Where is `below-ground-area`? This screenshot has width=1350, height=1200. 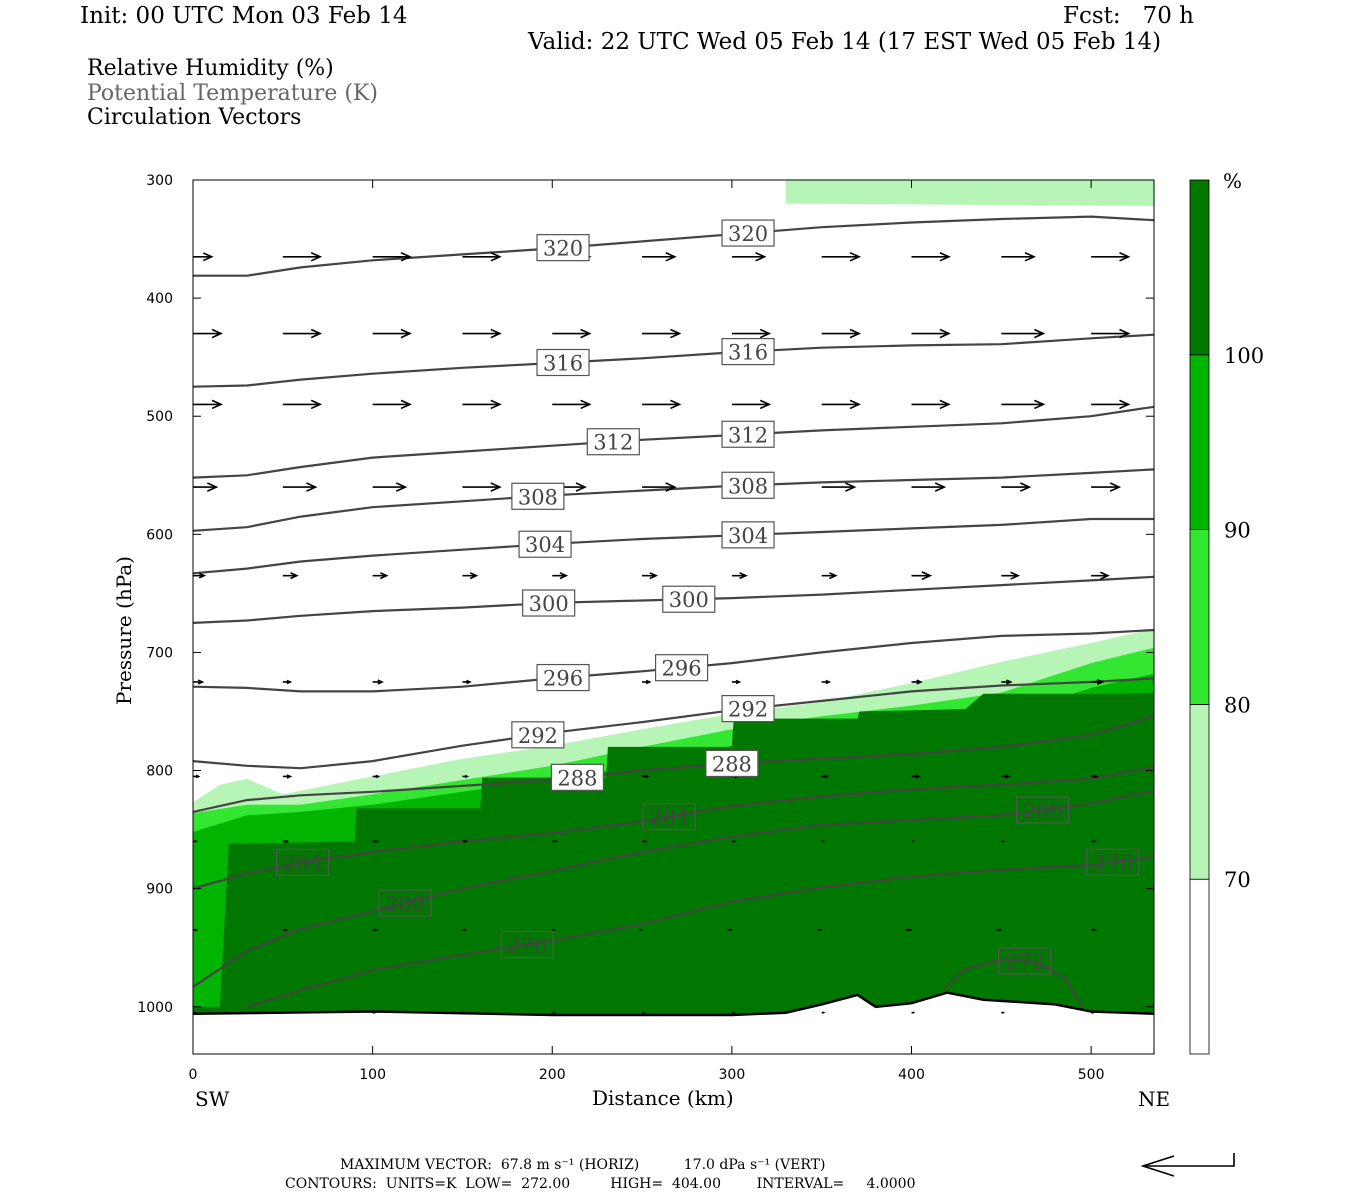
below-ground-area is located at coordinates (673, 1023).